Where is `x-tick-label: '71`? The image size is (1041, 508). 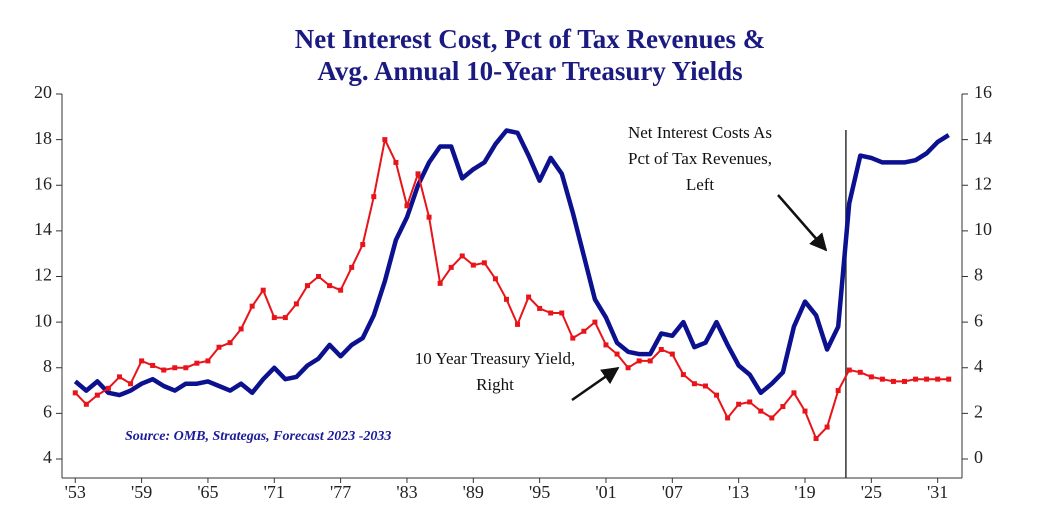
x-tick-label: '71 is located at coordinates (274, 492).